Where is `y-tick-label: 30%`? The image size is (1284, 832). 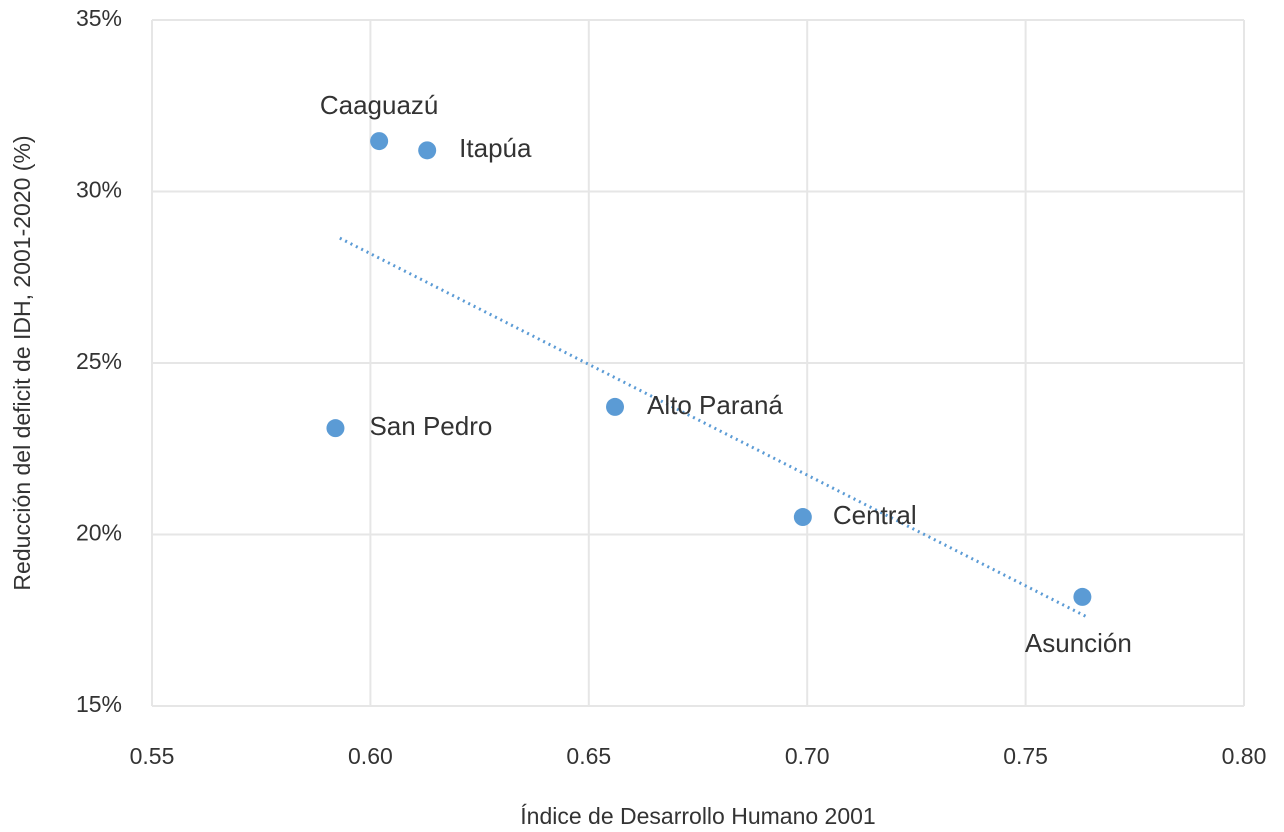
y-tick-label: 30% is located at coordinates (99, 190).